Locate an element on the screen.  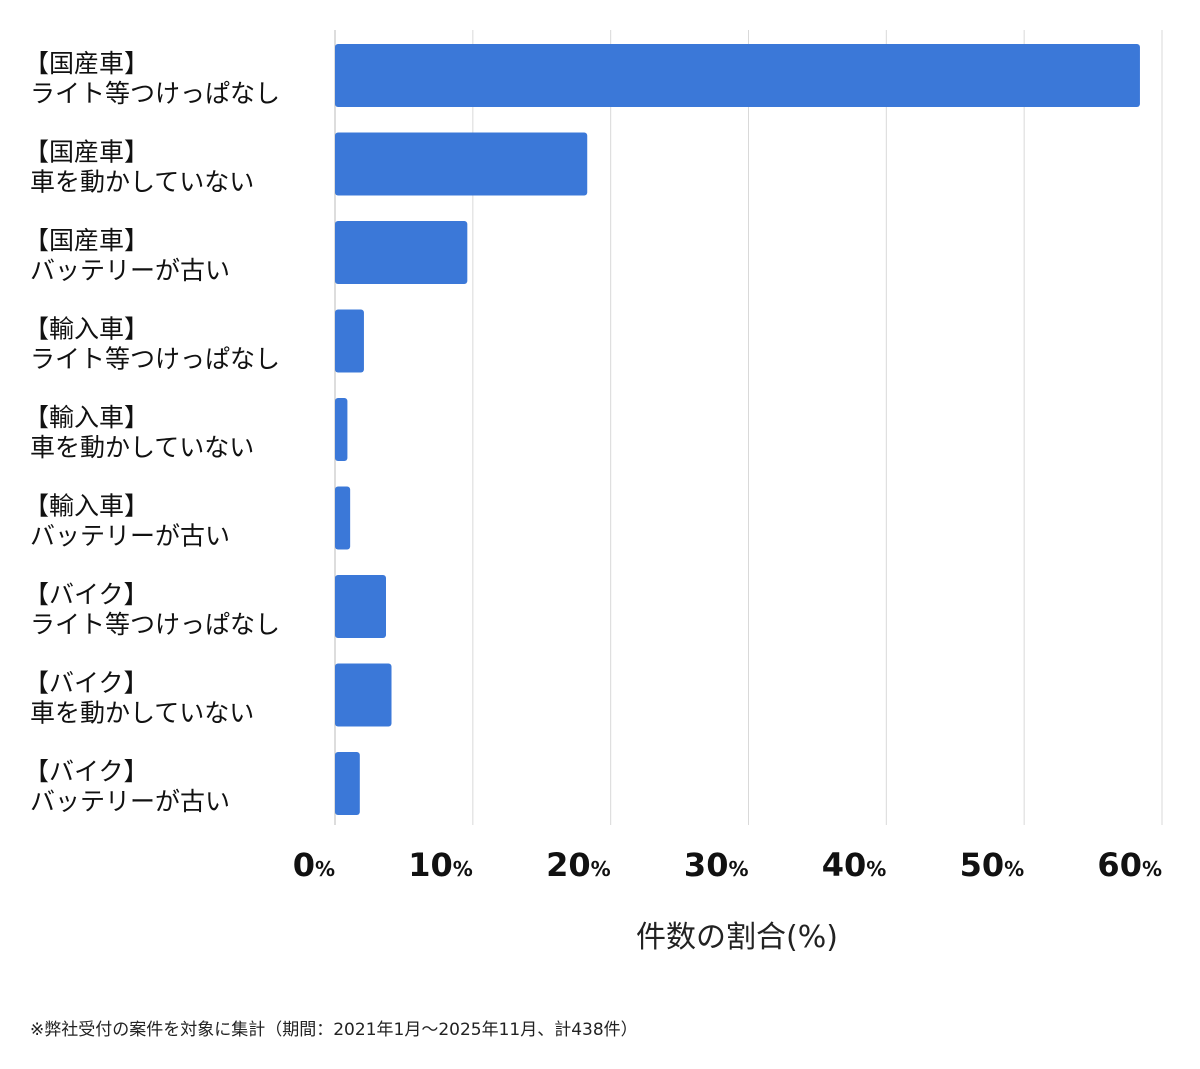
x-tick-label: 20% is located at coordinates (578, 865).